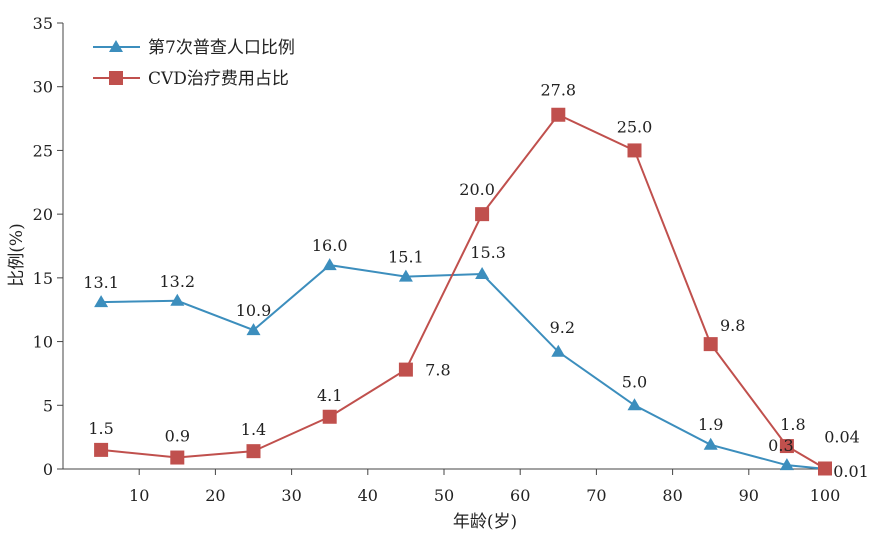 The image size is (886, 537). Describe the element at coordinates (488, 252) in the screenshot. I see `data-label: 15.3` at that location.